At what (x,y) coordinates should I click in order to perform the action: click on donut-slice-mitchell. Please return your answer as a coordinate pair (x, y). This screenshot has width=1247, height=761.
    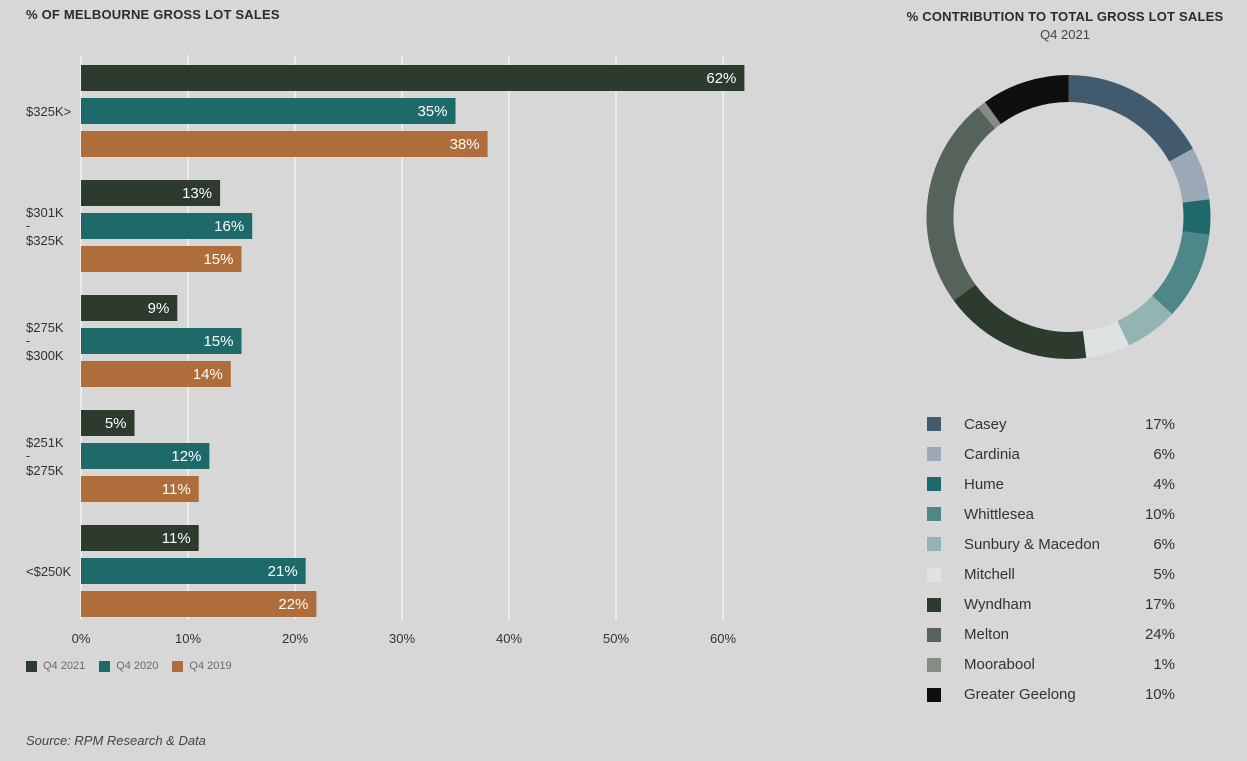
    Looking at the image, I should click on (1105, 339).